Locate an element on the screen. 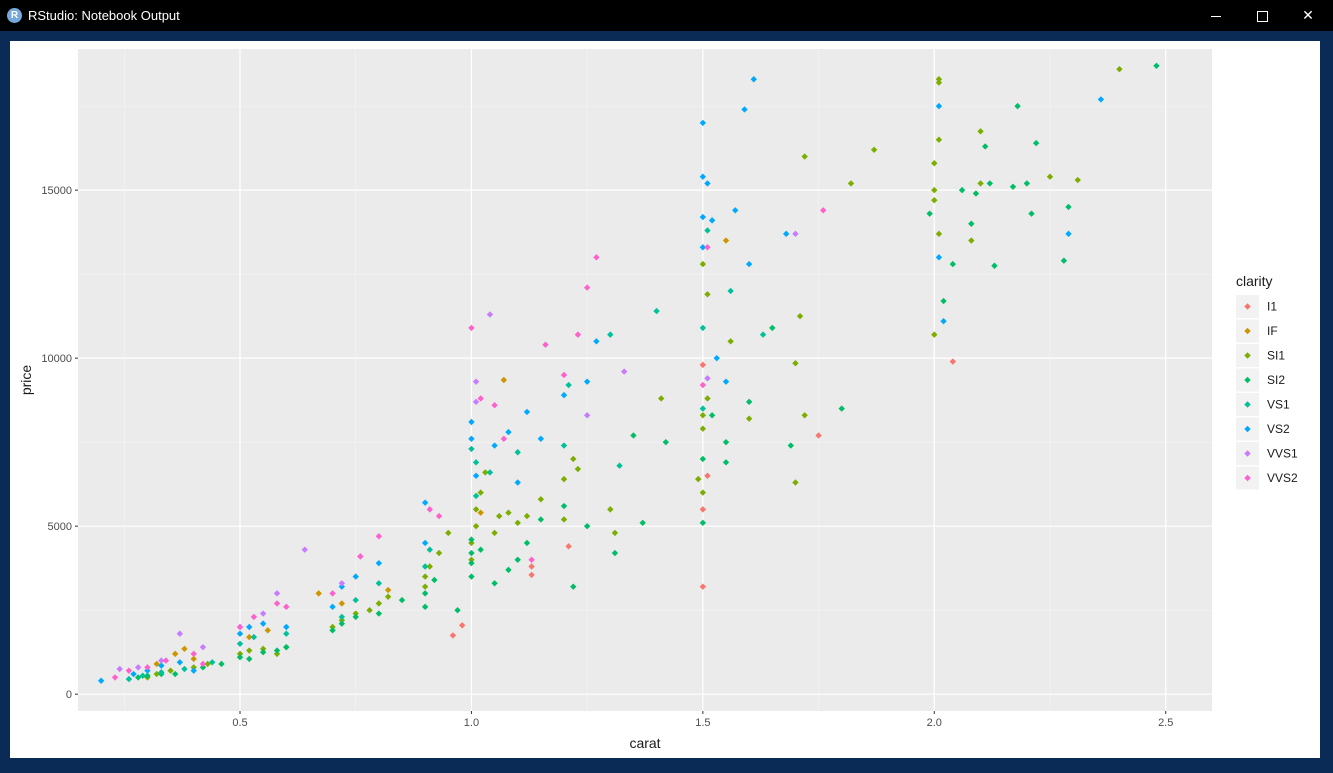 The width and height of the screenshot is (1333, 773). maximize-button is located at coordinates (1262, 15).